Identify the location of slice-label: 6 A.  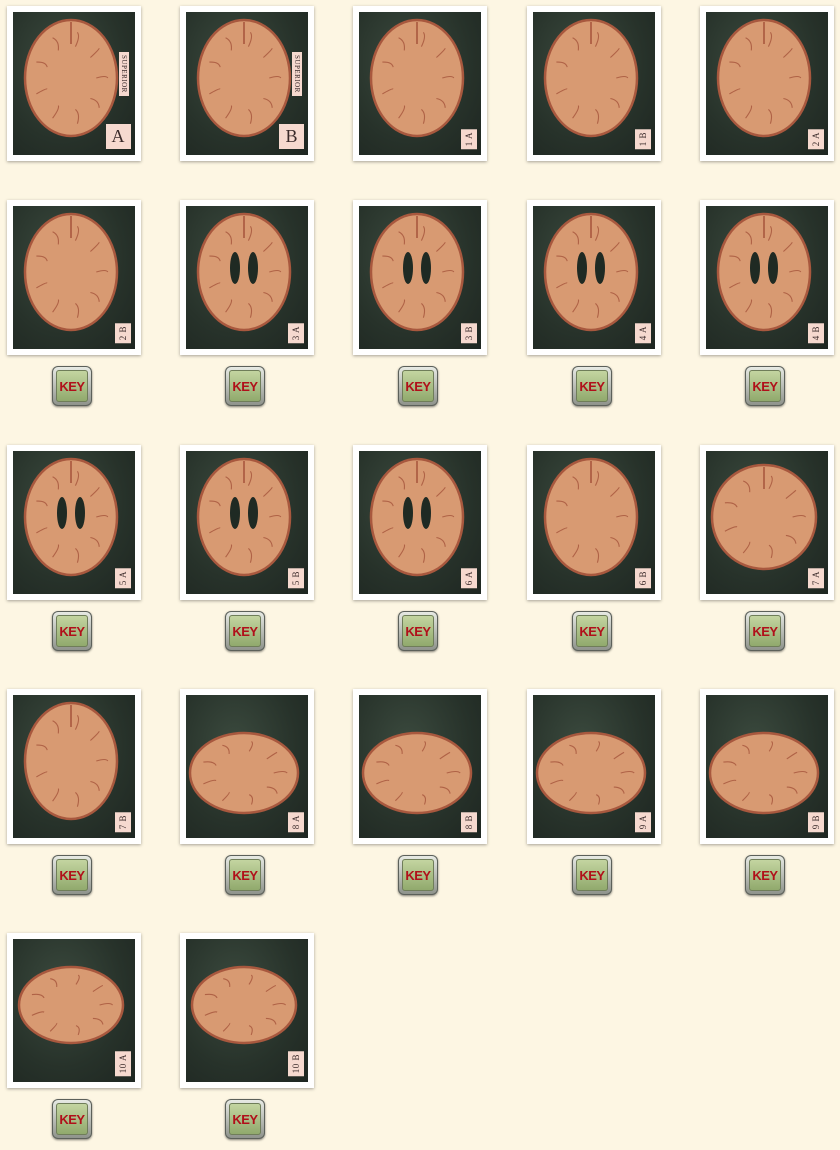
(469, 577).